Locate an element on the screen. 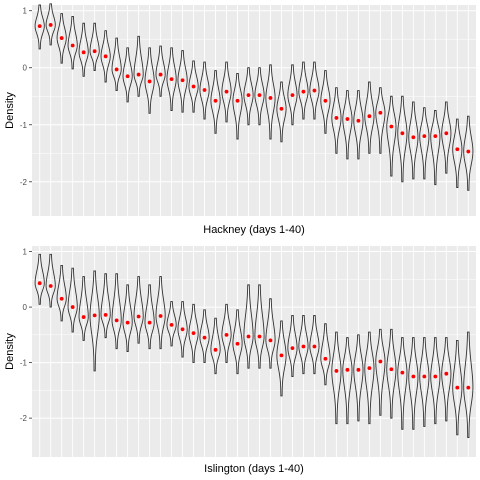  x-axis-title: Hackney (days 1-40) is located at coordinates (254, 230).